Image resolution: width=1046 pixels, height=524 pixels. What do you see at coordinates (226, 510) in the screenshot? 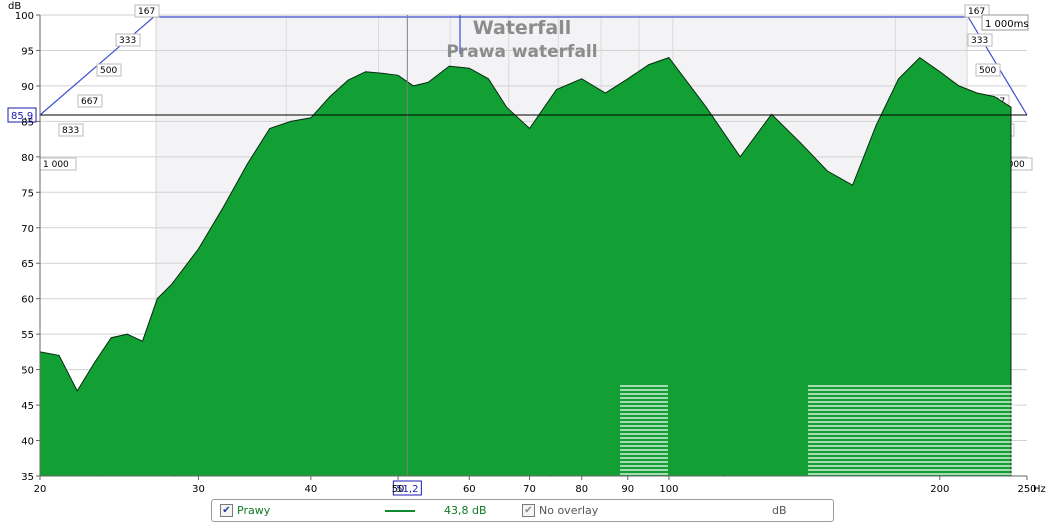
I see `series-checkbox: ✔` at bounding box center [226, 510].